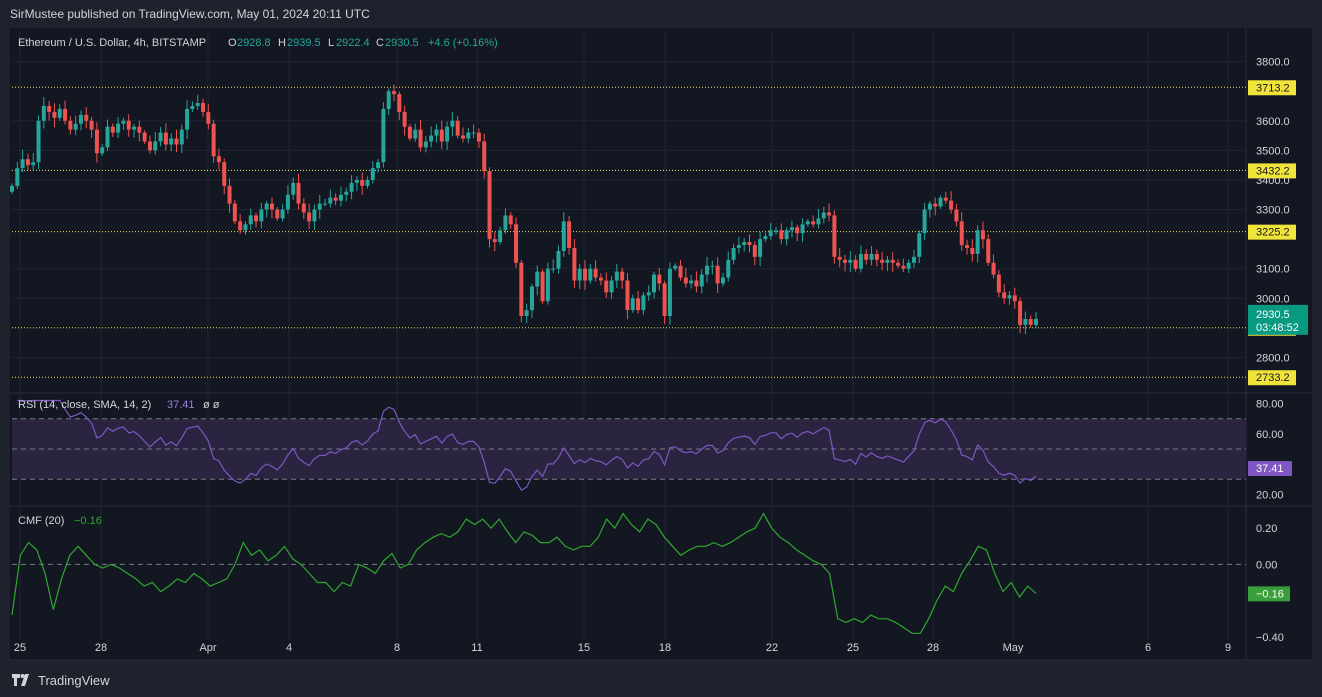 The width and height of the screenshot is (1322, 697). What do you see at coordinates (380, 43) in the screenshot?
I see `legend-c-label: C` at bounding box center [380, 43].